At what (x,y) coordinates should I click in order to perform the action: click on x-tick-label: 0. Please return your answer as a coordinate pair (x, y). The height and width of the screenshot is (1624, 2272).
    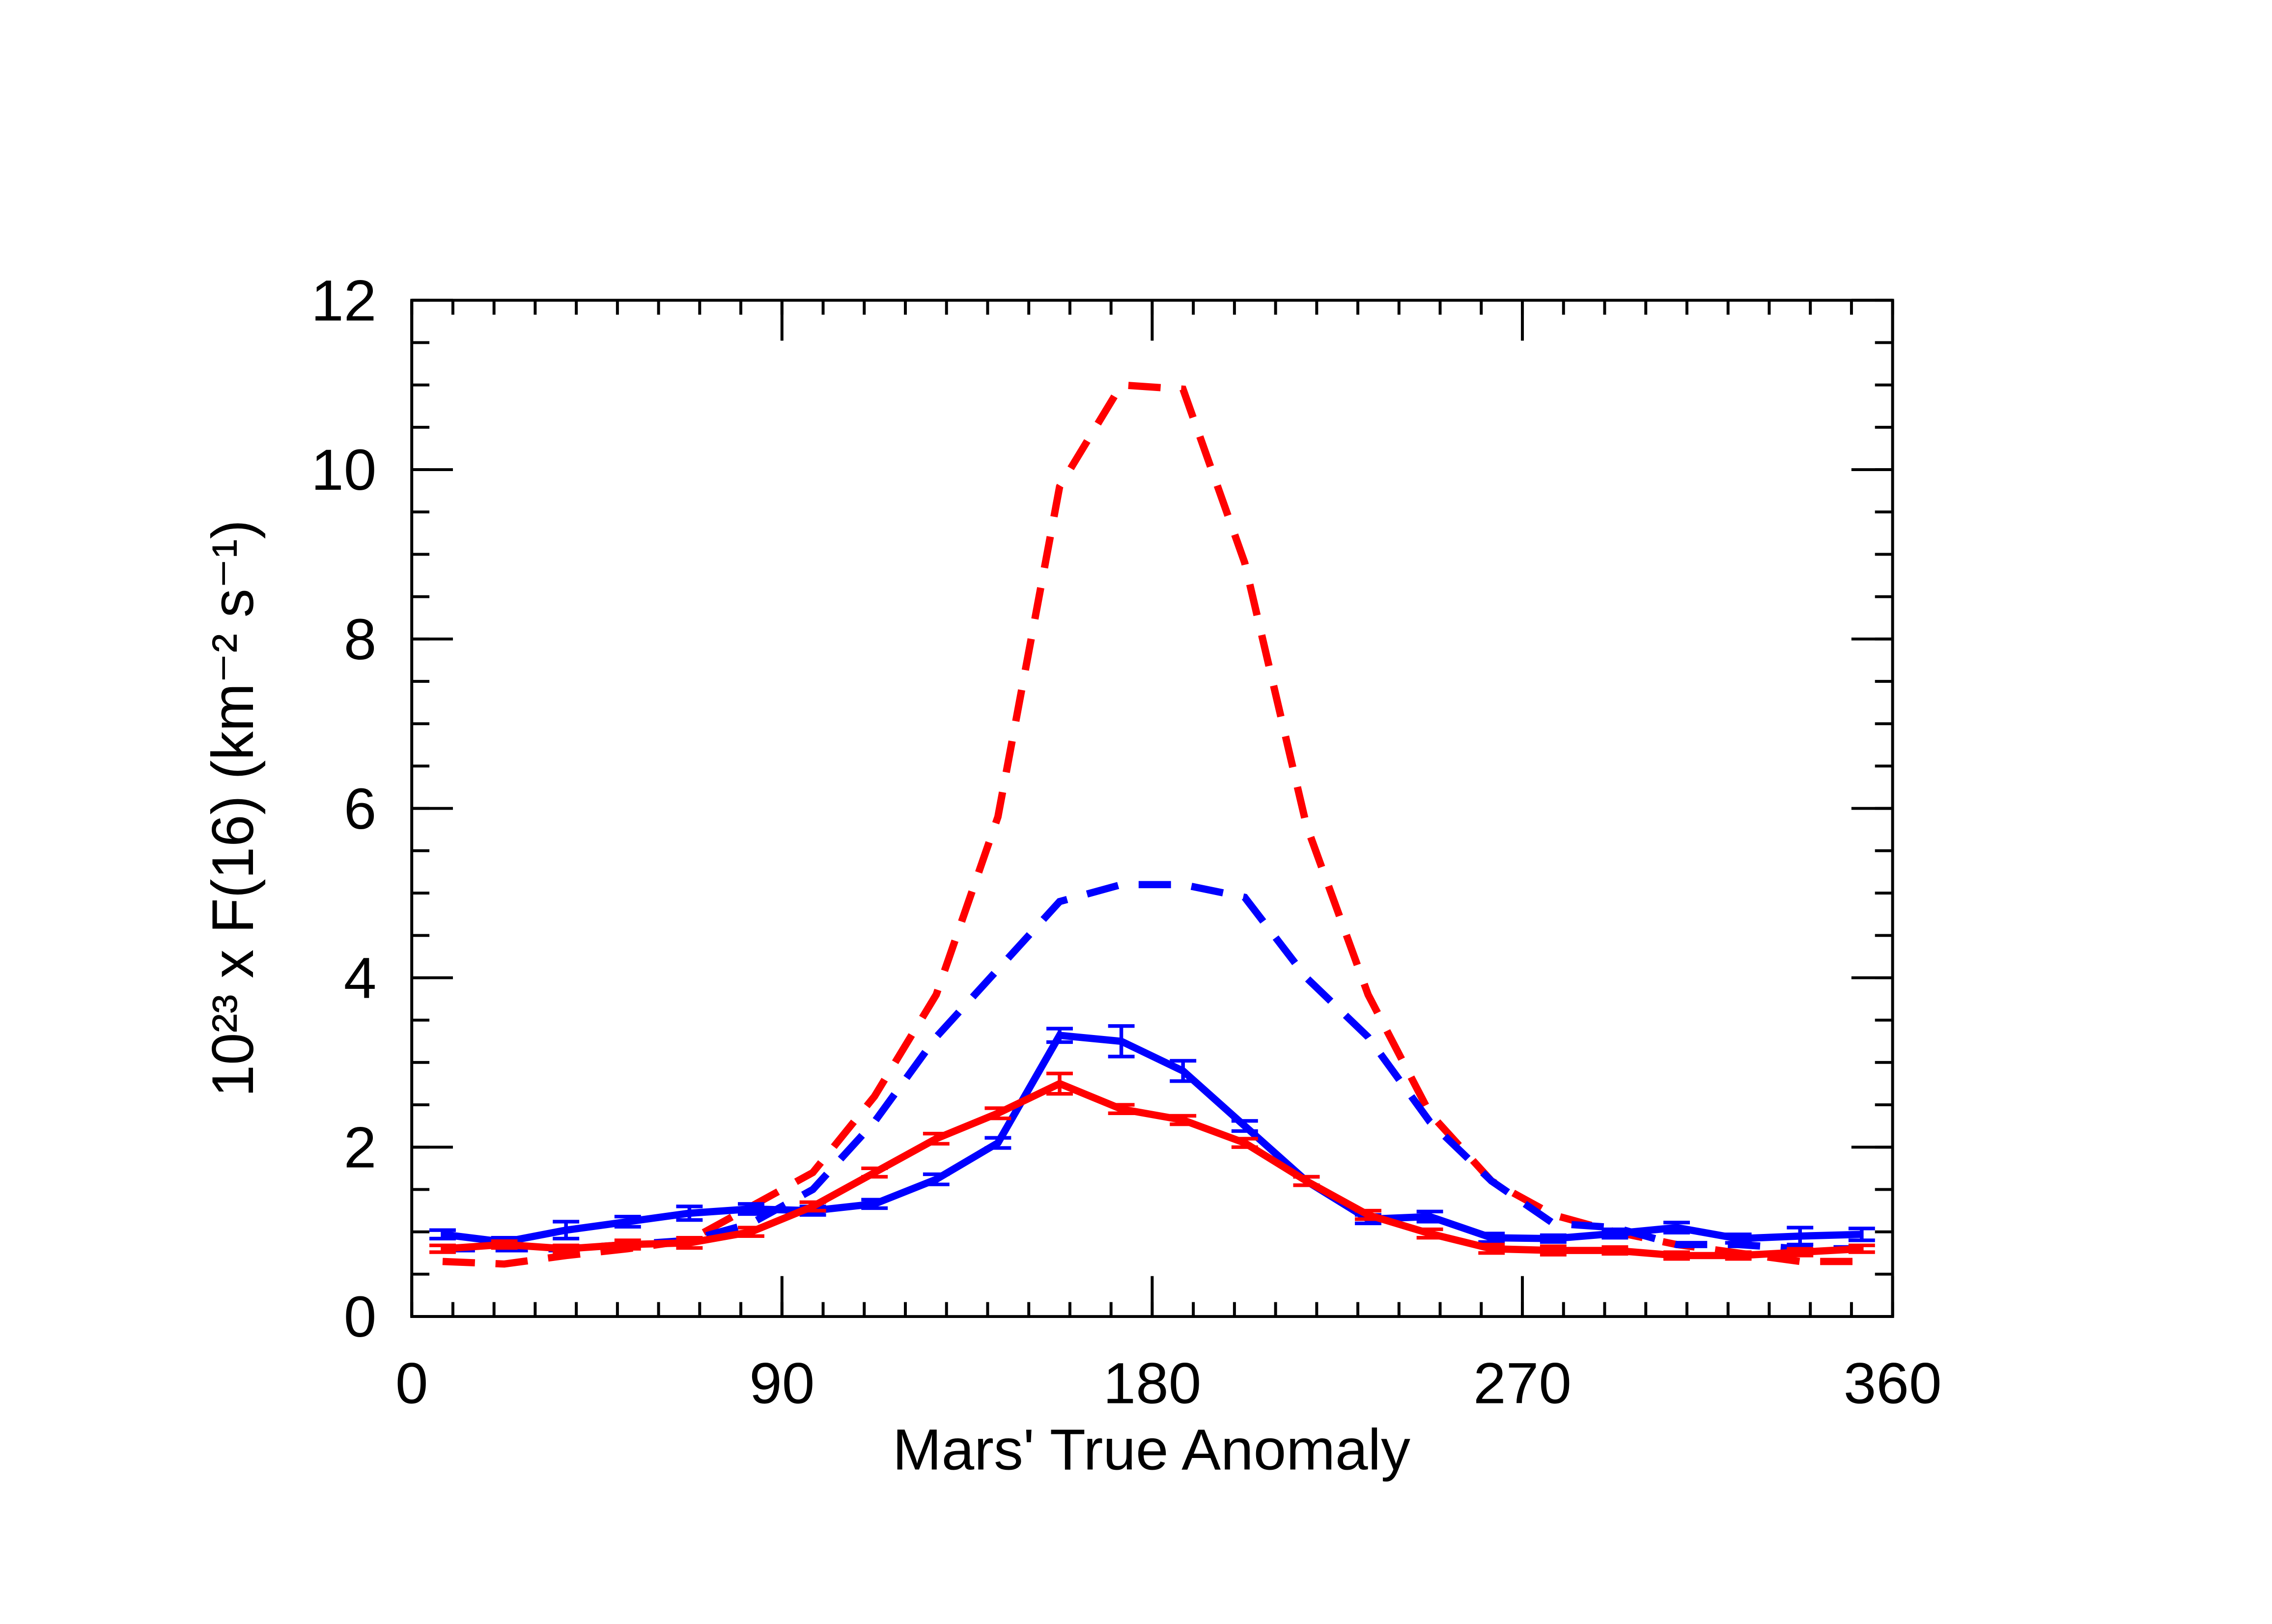
    Looking at the image, I should click on (411, 1383).